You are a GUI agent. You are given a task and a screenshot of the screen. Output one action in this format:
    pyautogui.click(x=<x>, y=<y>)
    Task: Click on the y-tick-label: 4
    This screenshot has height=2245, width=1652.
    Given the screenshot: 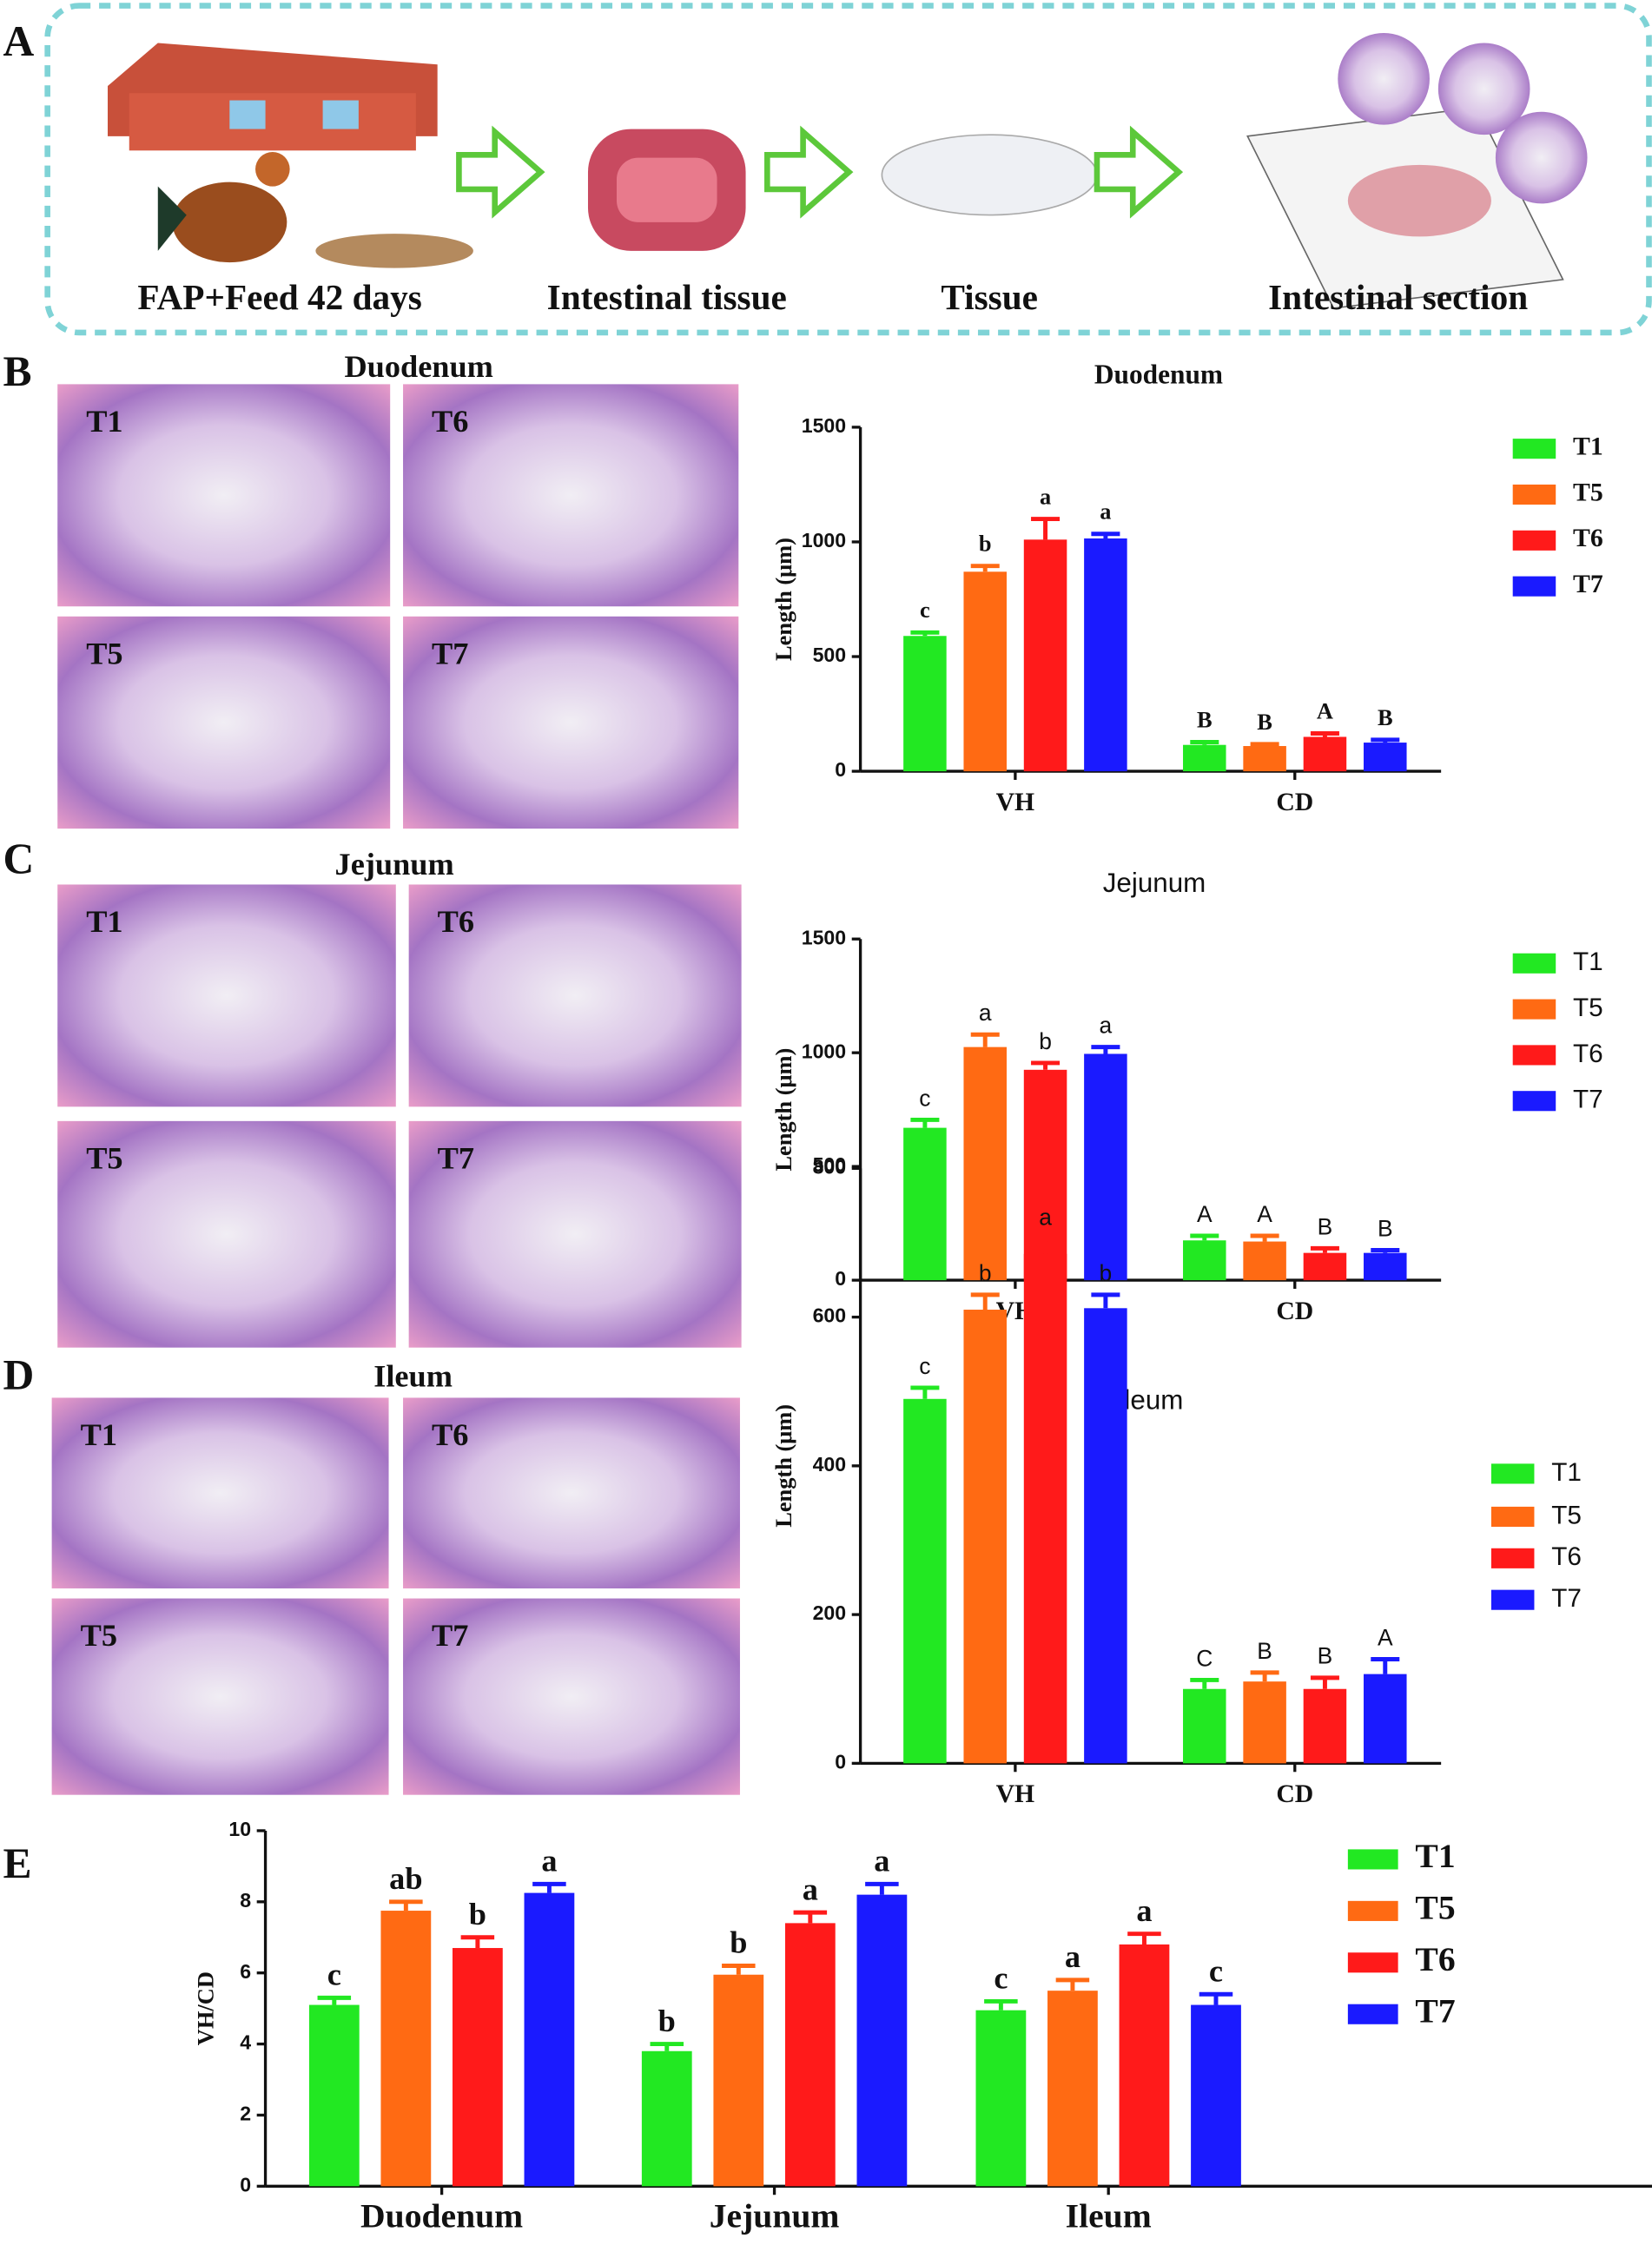 What is the action you would take?
    pyautogui.click(x=245, y=2042)
    